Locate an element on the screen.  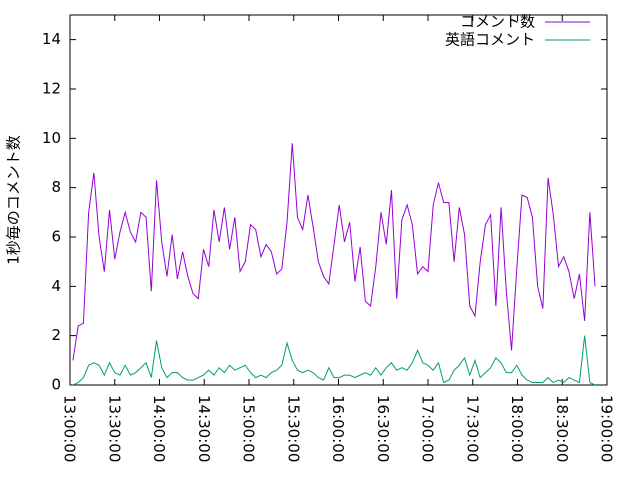
x-tick-label: 15:30:00 is located at coordinates (293, 428).